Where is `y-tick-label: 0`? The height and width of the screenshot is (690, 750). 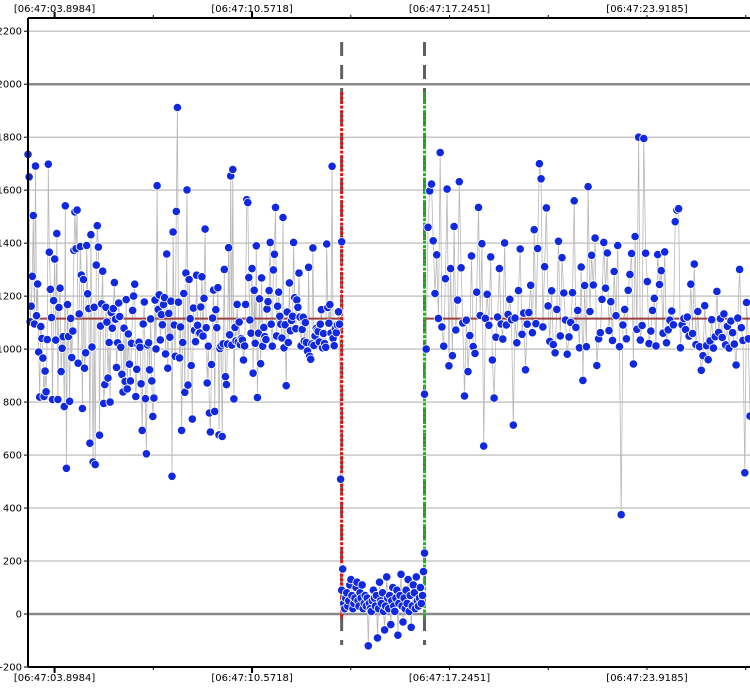
y-tick-label: 0 is located at coordinates (19, 615).